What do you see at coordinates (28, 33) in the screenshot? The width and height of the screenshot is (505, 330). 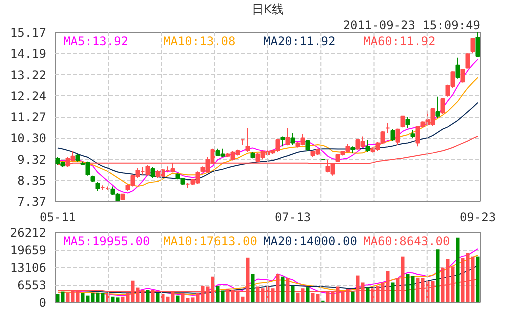 I see `y-tick-label: 15.17` at bounding box center [28, 33].